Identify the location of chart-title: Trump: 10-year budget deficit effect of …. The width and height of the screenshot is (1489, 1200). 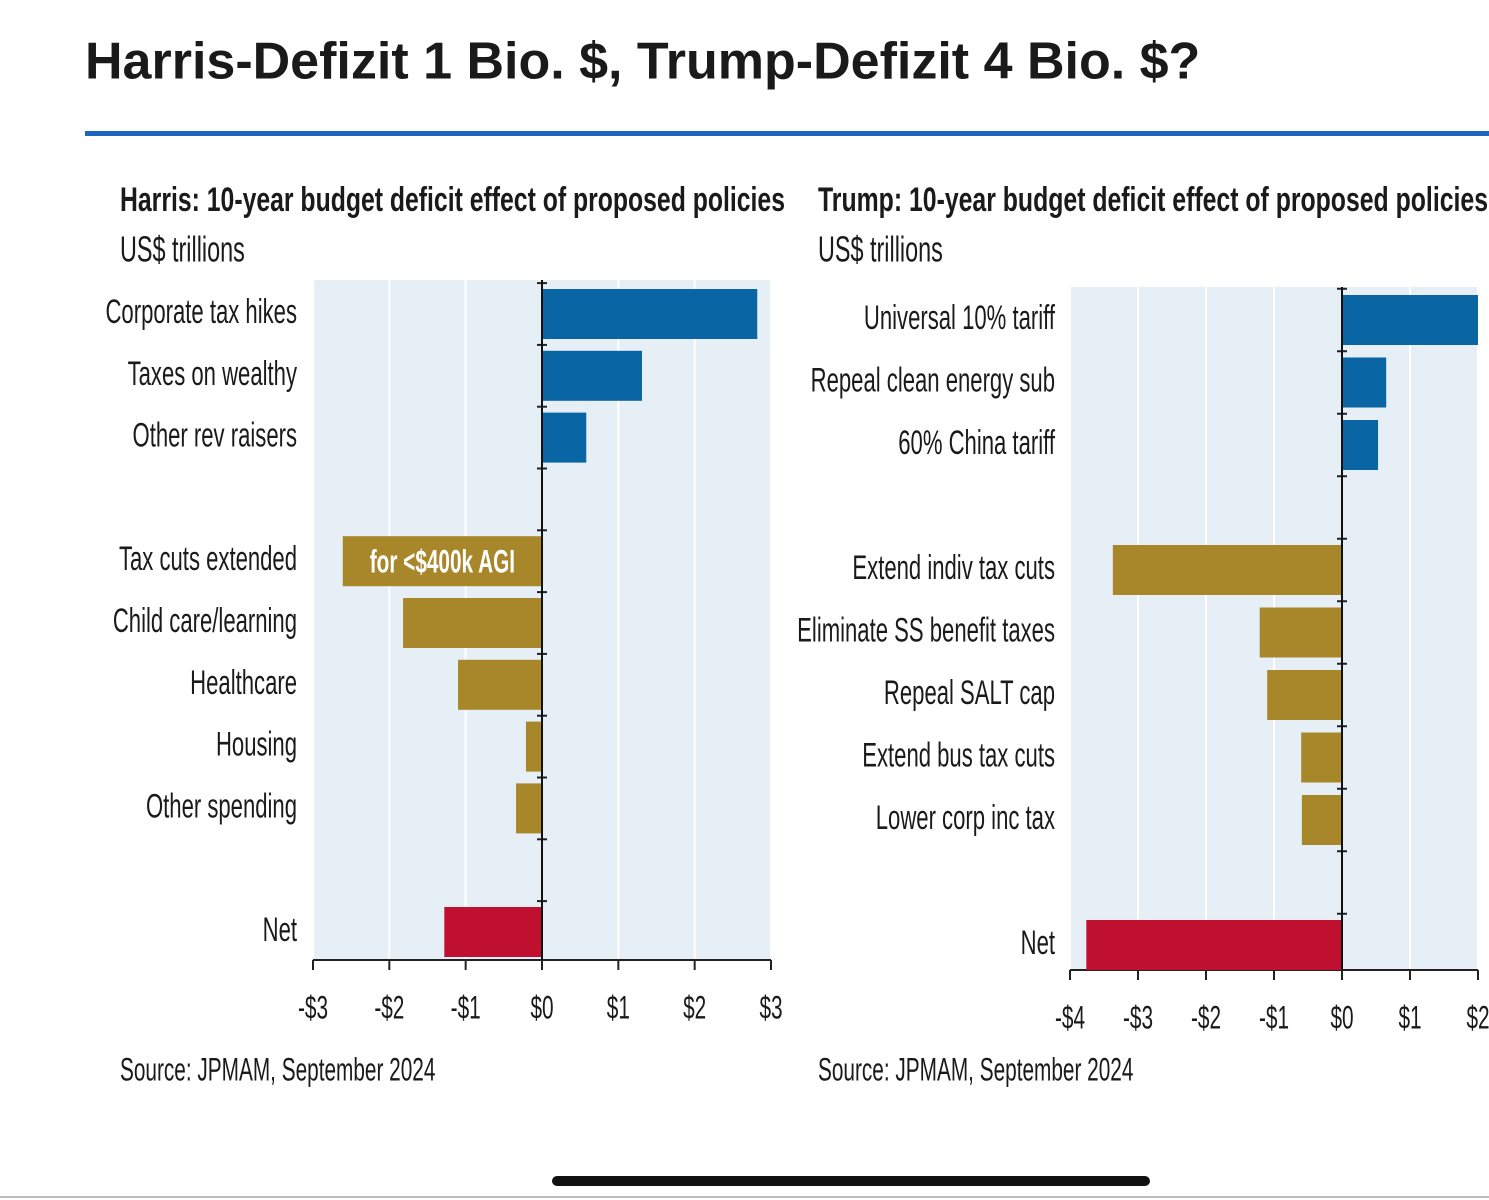
(1153, 200).